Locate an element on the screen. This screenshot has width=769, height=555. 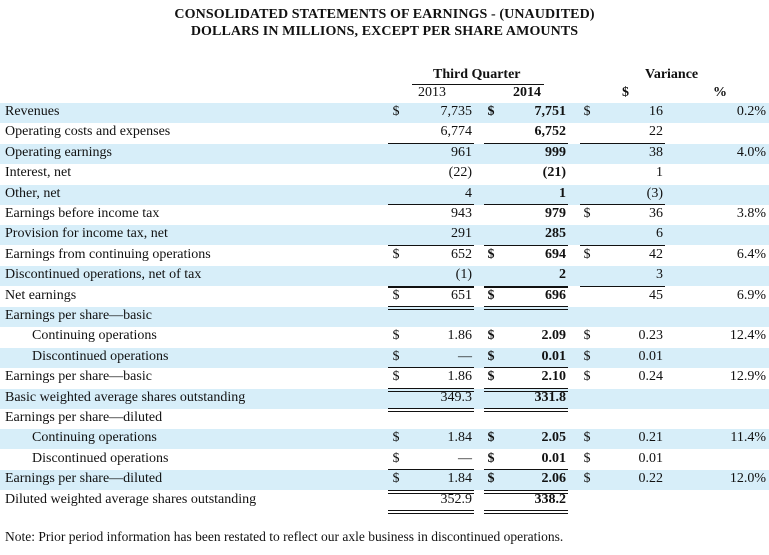
row-label: Revenues is located at coordinates (32, 111).